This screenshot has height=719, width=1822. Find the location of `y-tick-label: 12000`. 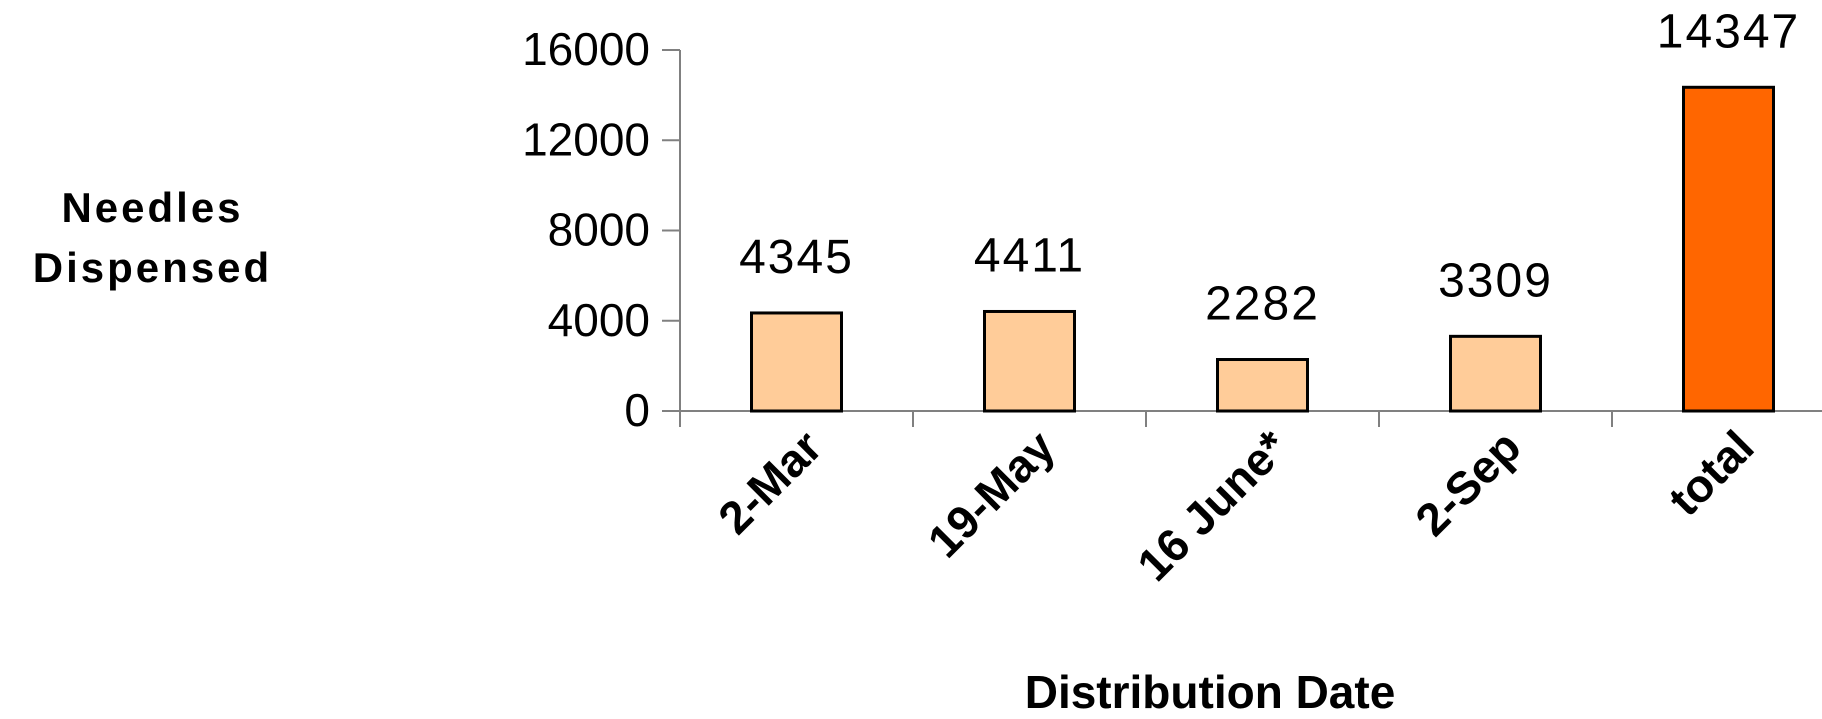

y-tick-label: 12000 is located at coordinates (586, 139).